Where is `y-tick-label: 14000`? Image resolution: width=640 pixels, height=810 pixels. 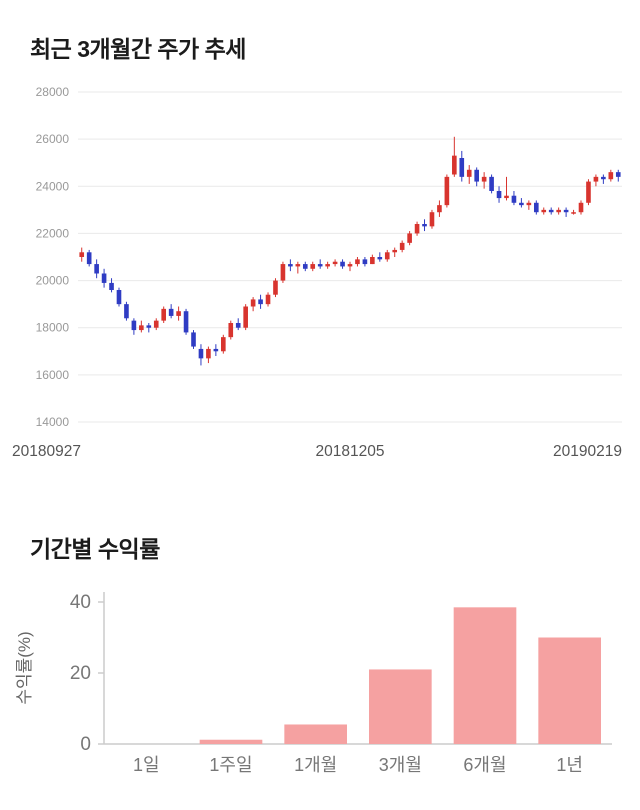 y-tick-label: 14000 is located at coordinates (53, 422).